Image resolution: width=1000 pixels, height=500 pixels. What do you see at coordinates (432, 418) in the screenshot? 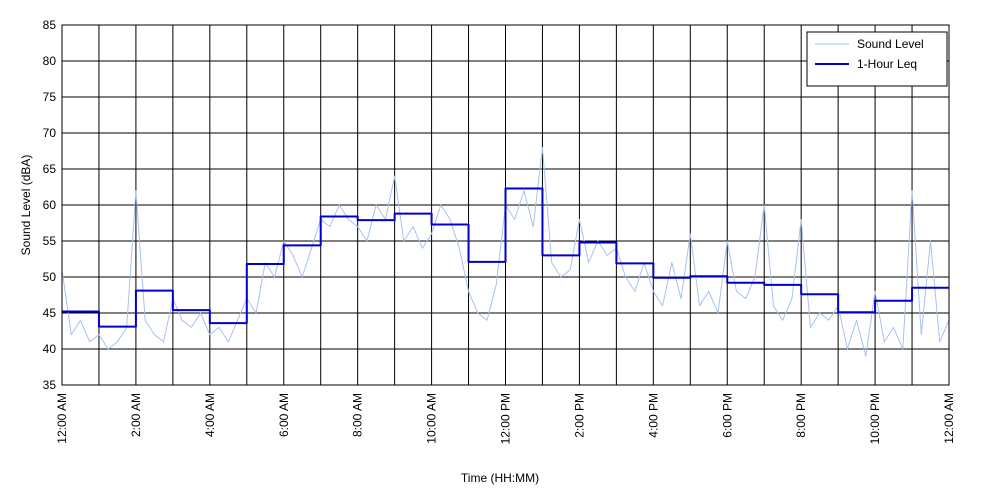
I see `x-tick-label: 10:00 AM` at bounding box center [432, 418].